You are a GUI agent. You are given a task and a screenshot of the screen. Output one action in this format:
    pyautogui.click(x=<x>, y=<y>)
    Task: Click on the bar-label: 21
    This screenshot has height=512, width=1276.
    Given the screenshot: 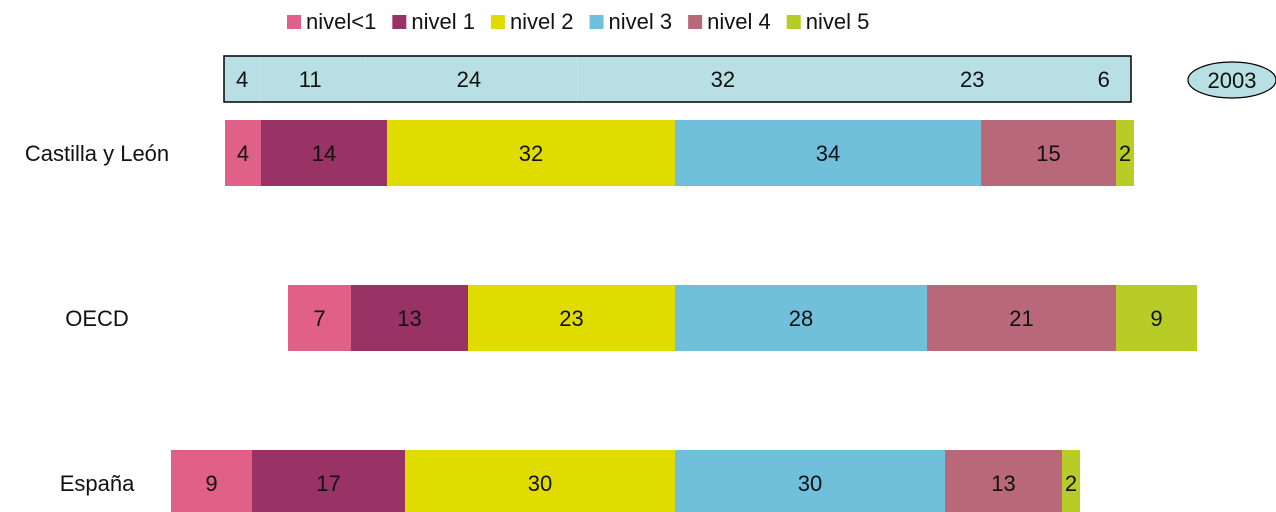 What is the action you would take?
    pyautogui.click(x=1021, y=318)
    